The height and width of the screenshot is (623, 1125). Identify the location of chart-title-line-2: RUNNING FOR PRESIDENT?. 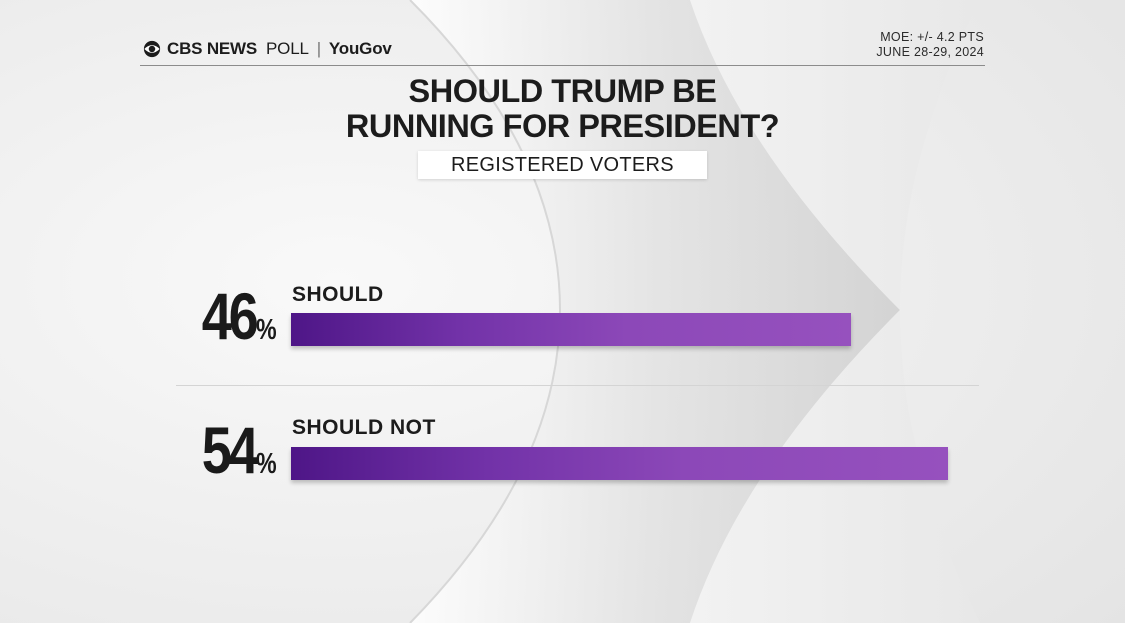
(562, 126).